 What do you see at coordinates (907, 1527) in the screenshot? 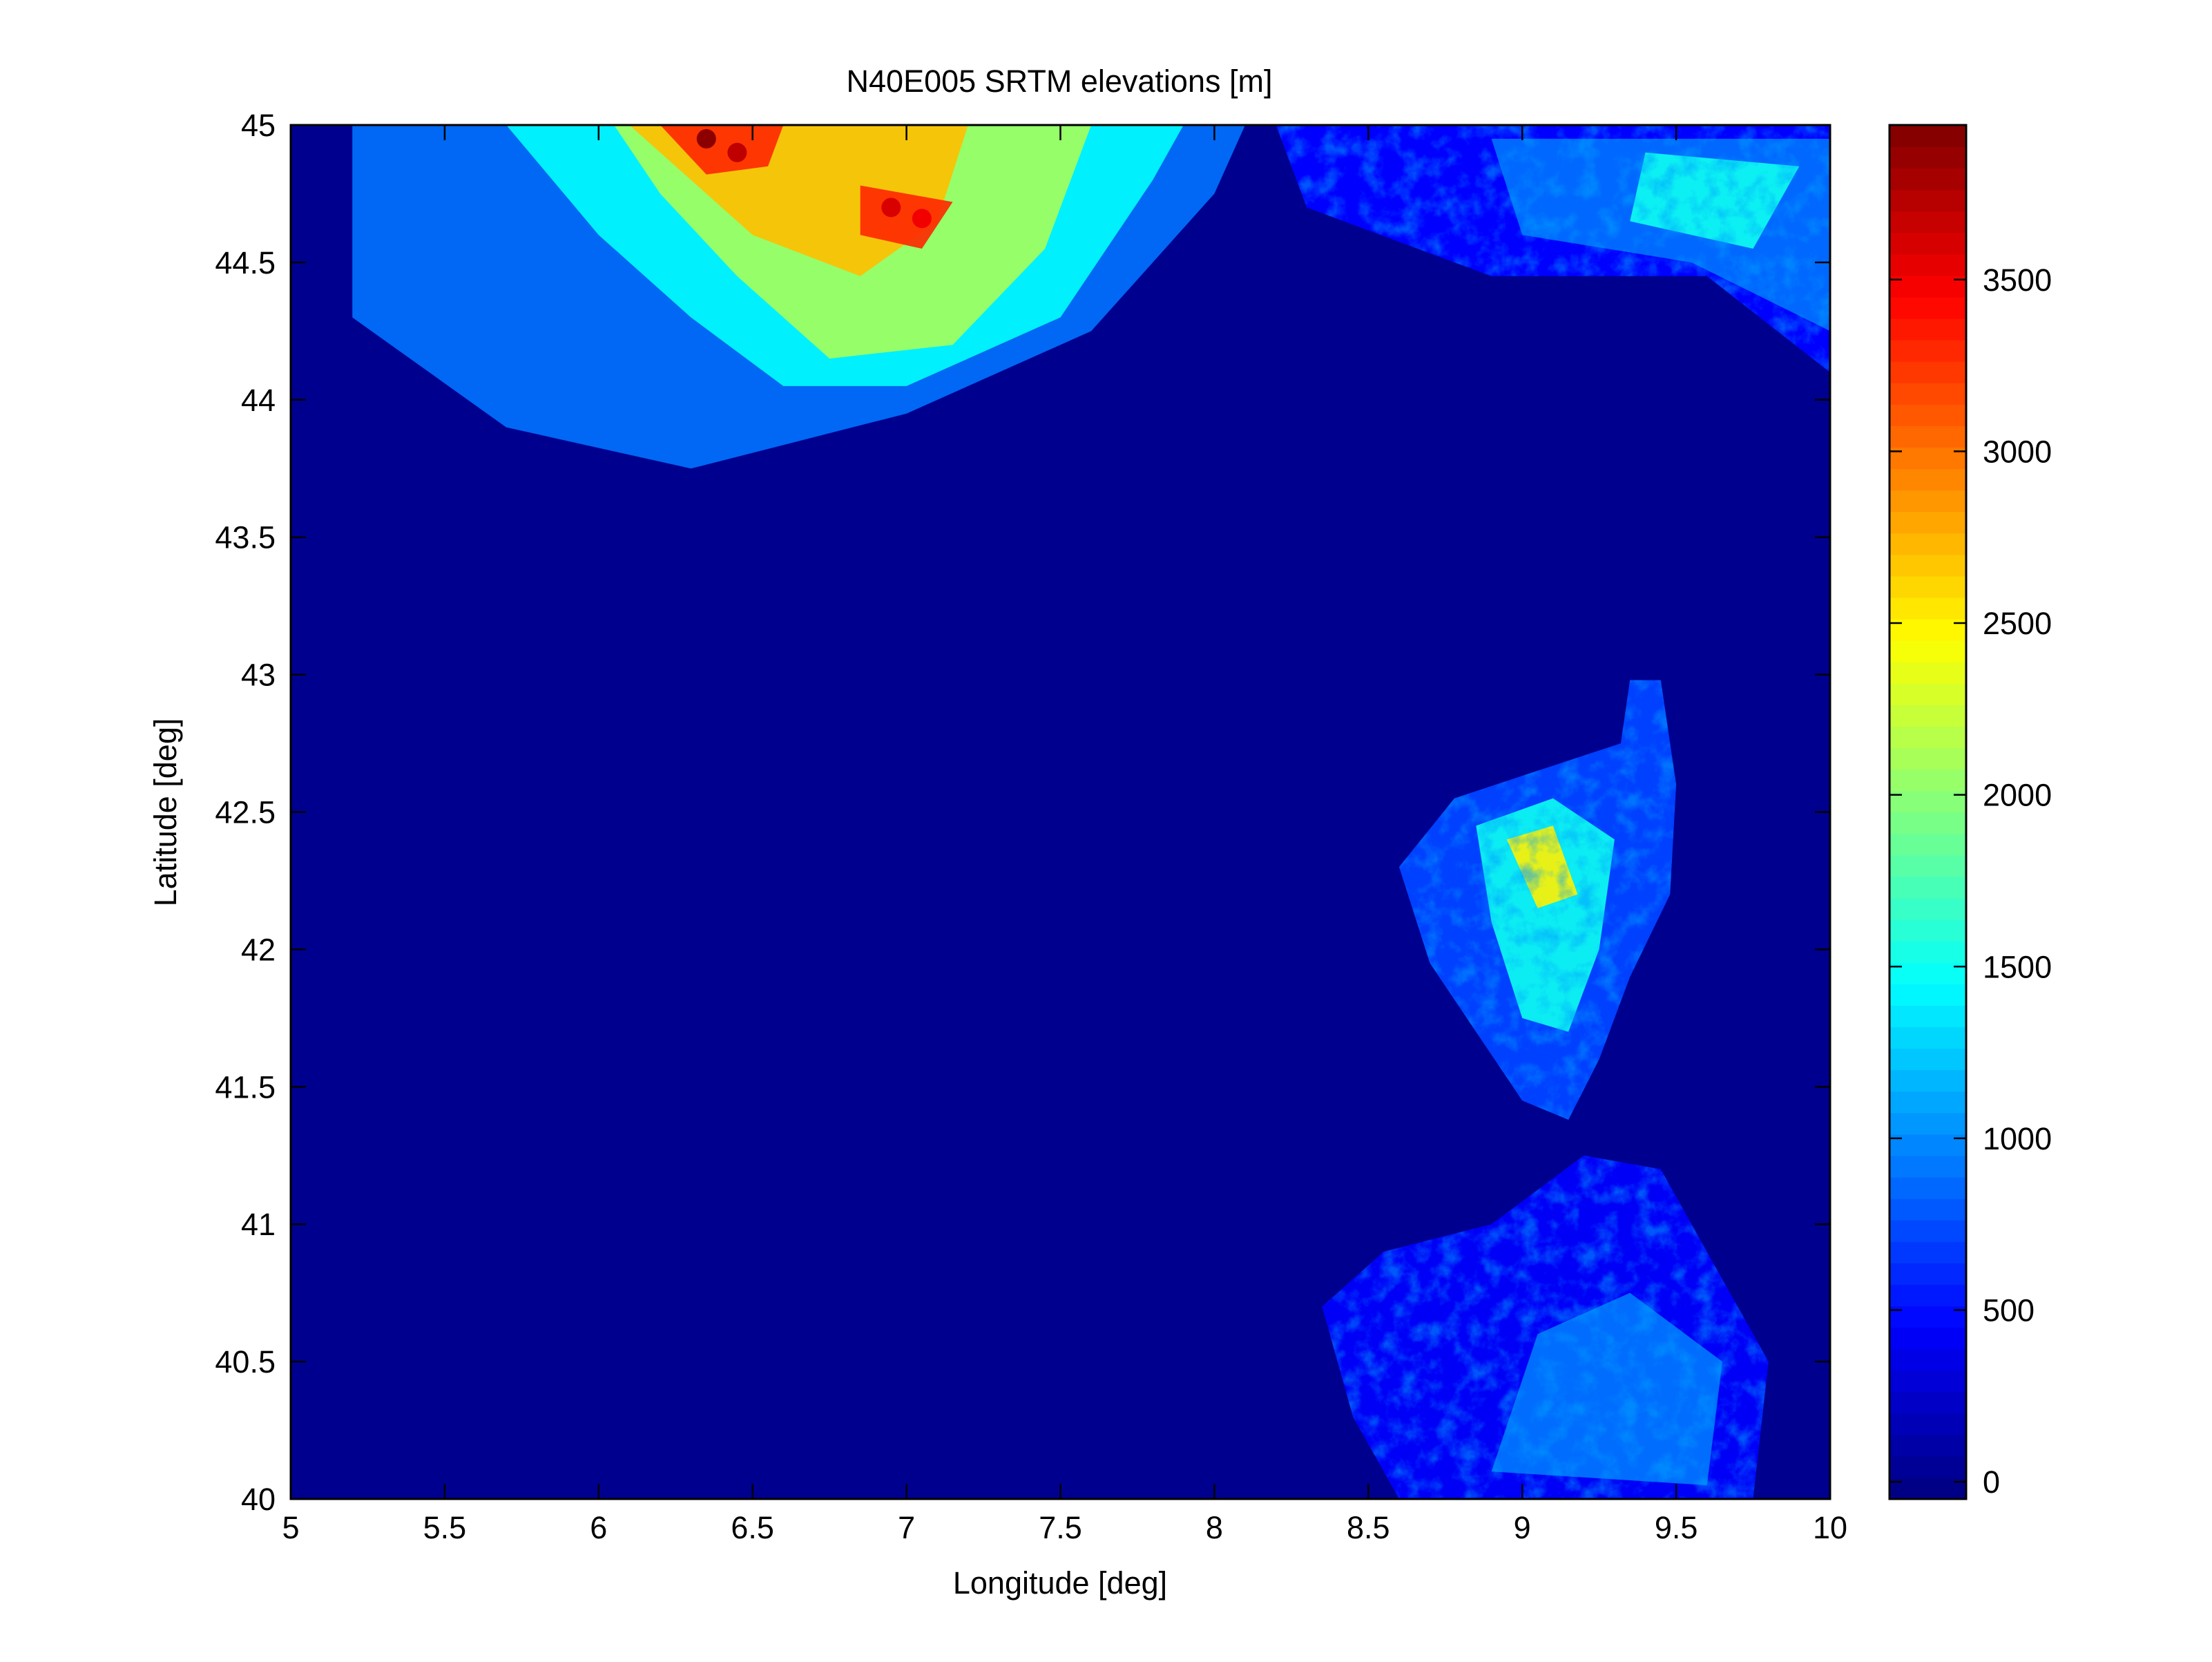
I see `x-tick-label: 7` at bounding box center [907, 1527].